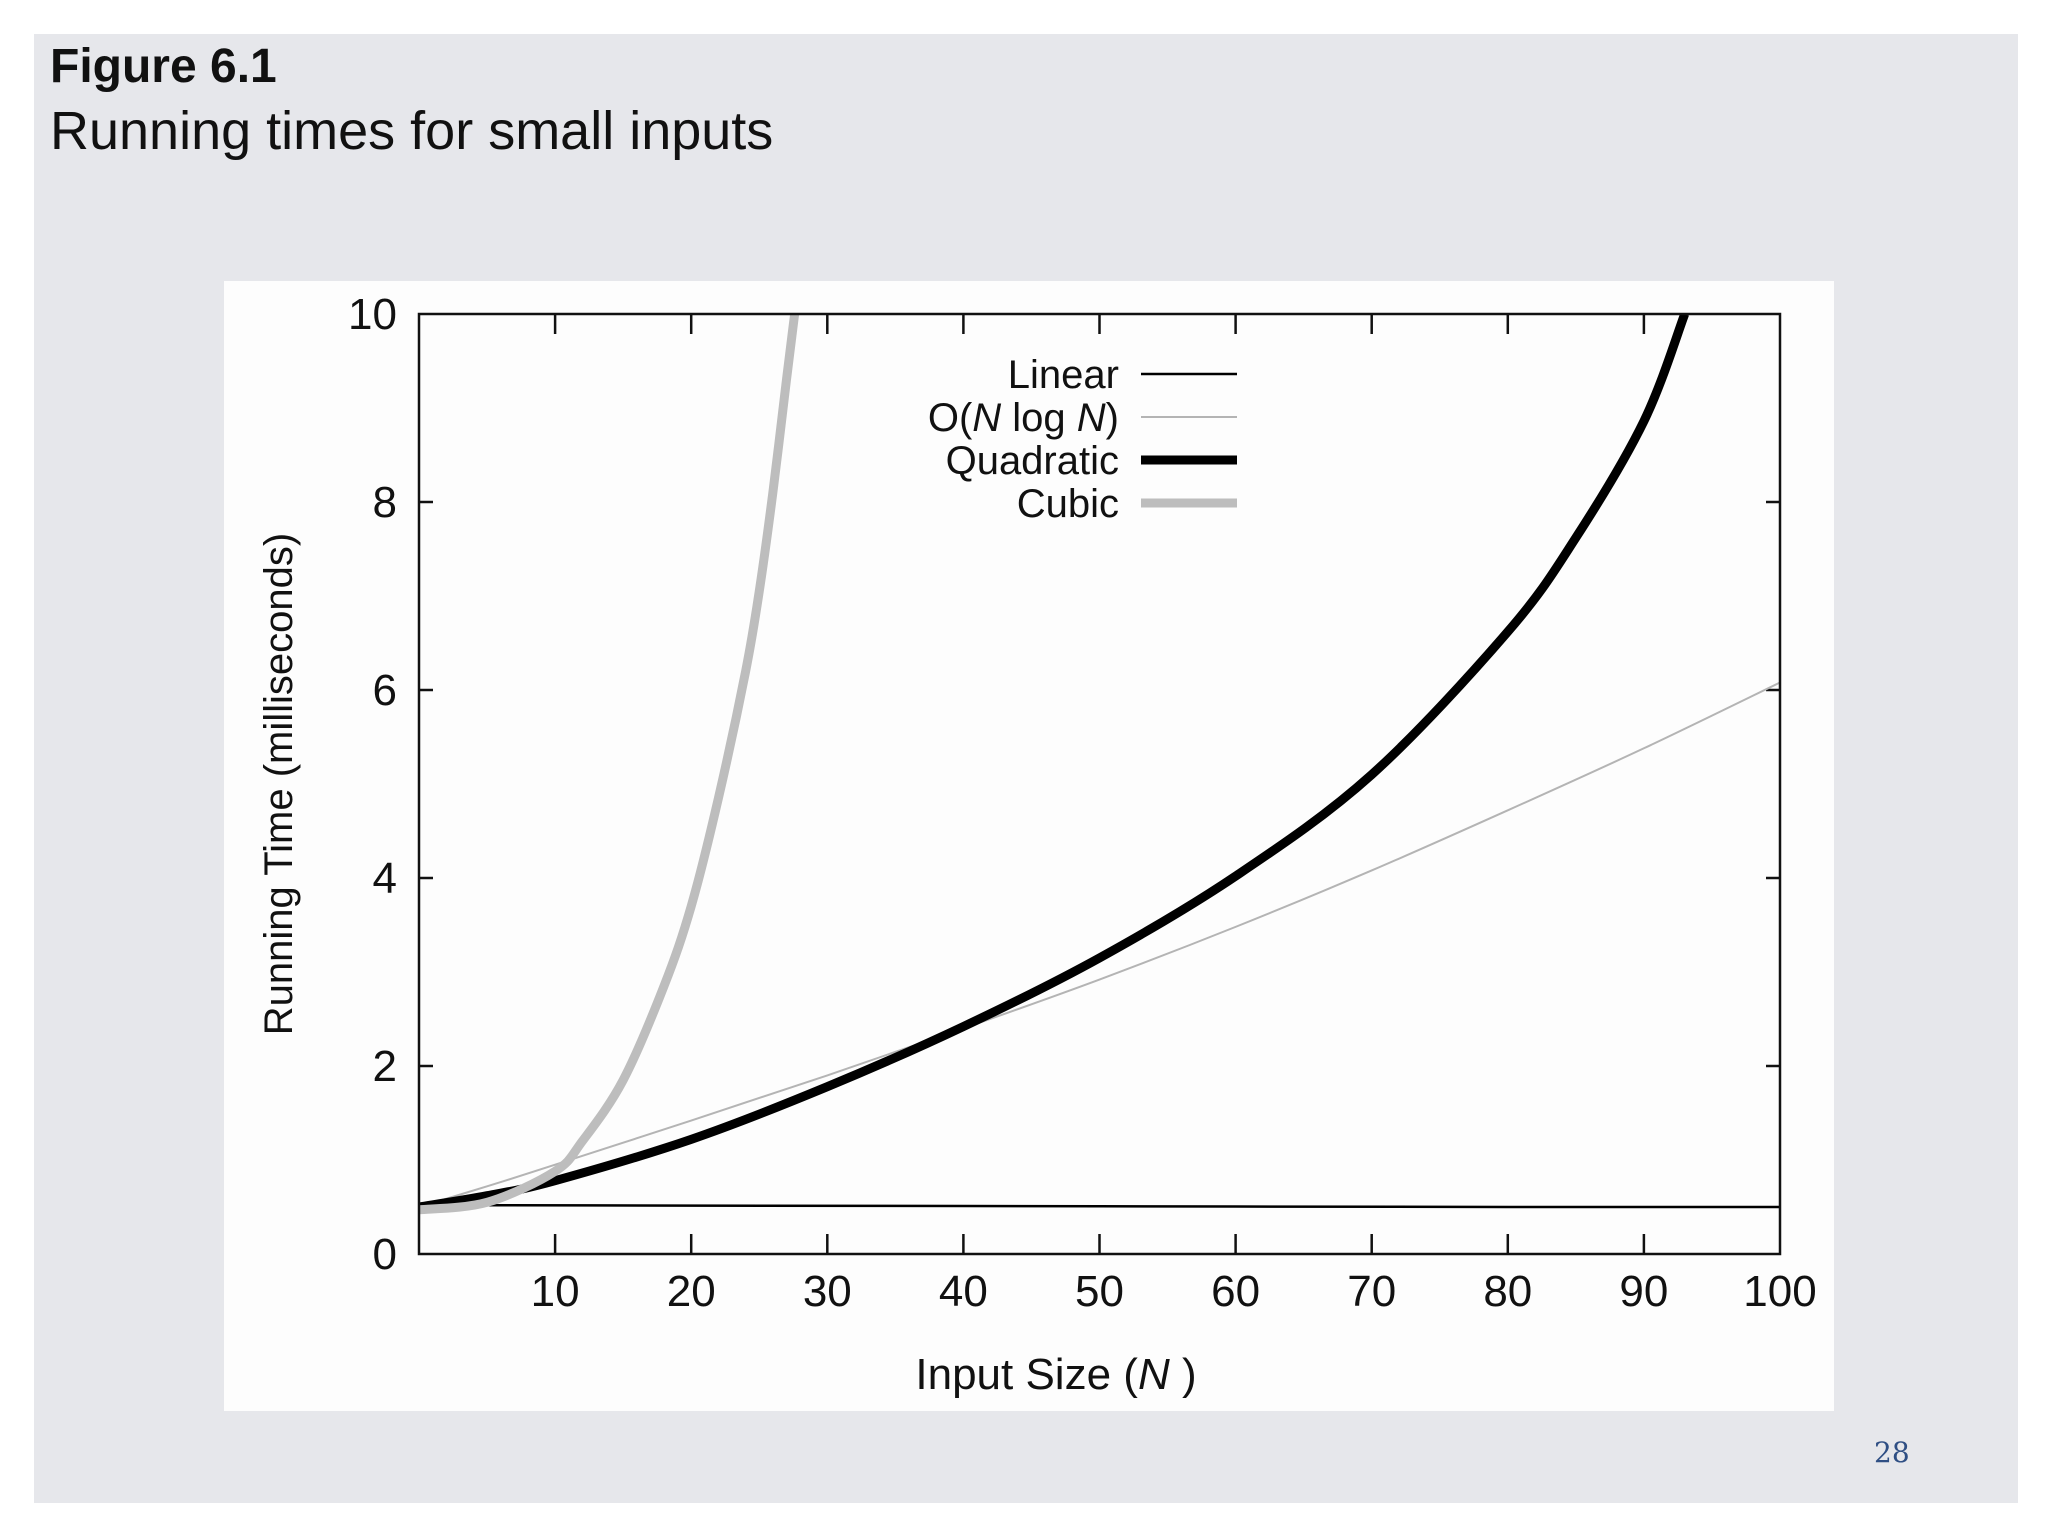  What do you see at coordinates (1023, 418) in the screenshot?
I see `legend-label: O(N log N)` at bounding box center [1023, 418].